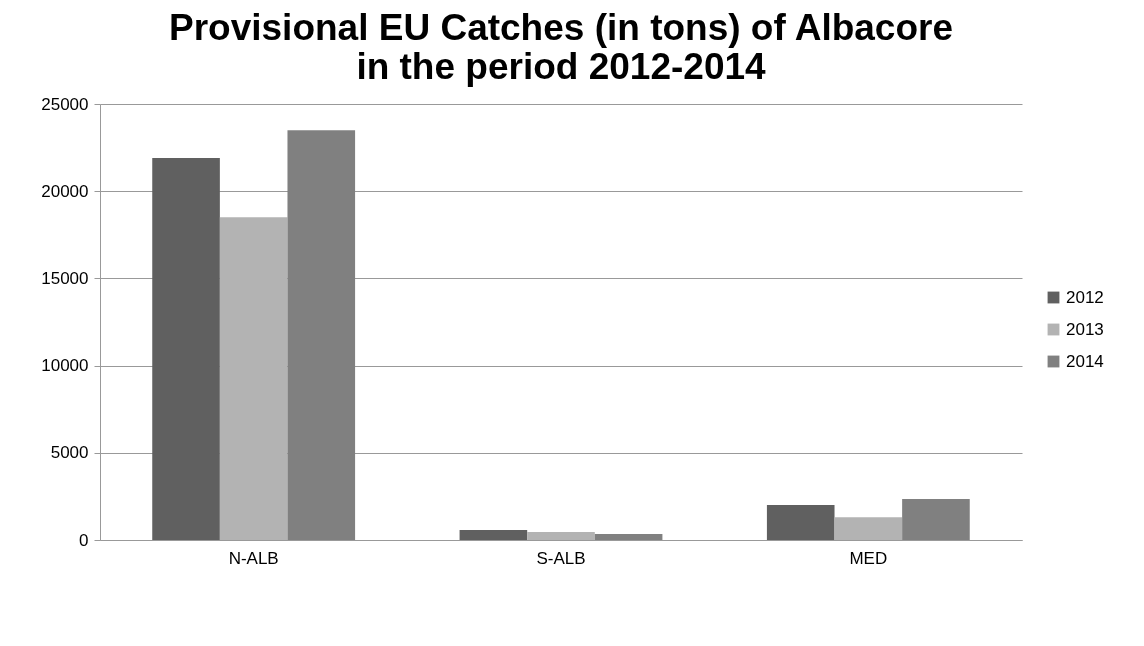 This screenshot has height=646, width=1144. I want to click on chart-title: Provisional EU Catches (in tons) of Albacore in the period 2012-2014, so click(561, 47).